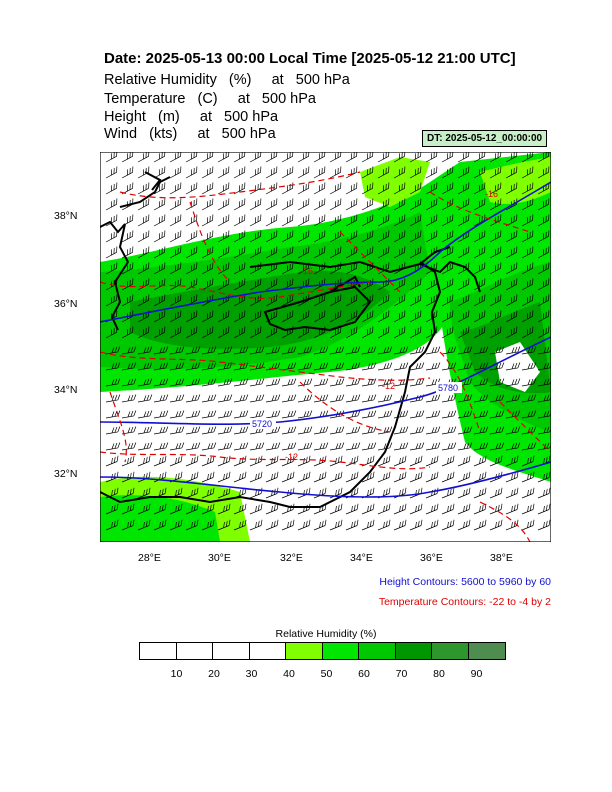 This screenshot has width=612, height=792. I want to click on colorbar-label: 20, so click(214, 674).